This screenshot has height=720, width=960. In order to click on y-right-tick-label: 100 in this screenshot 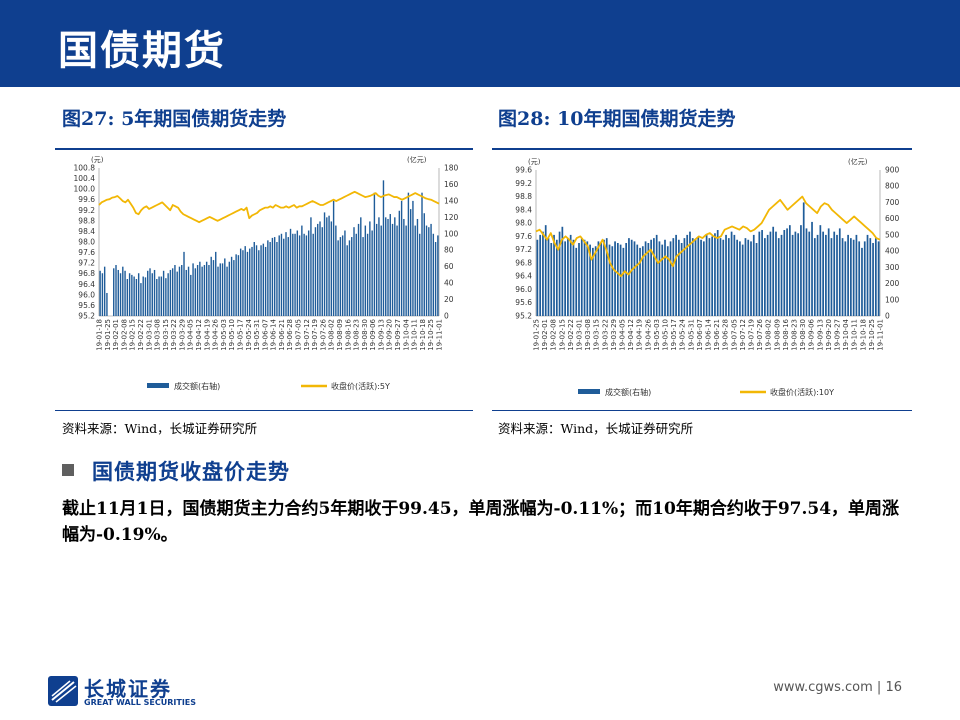, I will do `click(892, 299)`.